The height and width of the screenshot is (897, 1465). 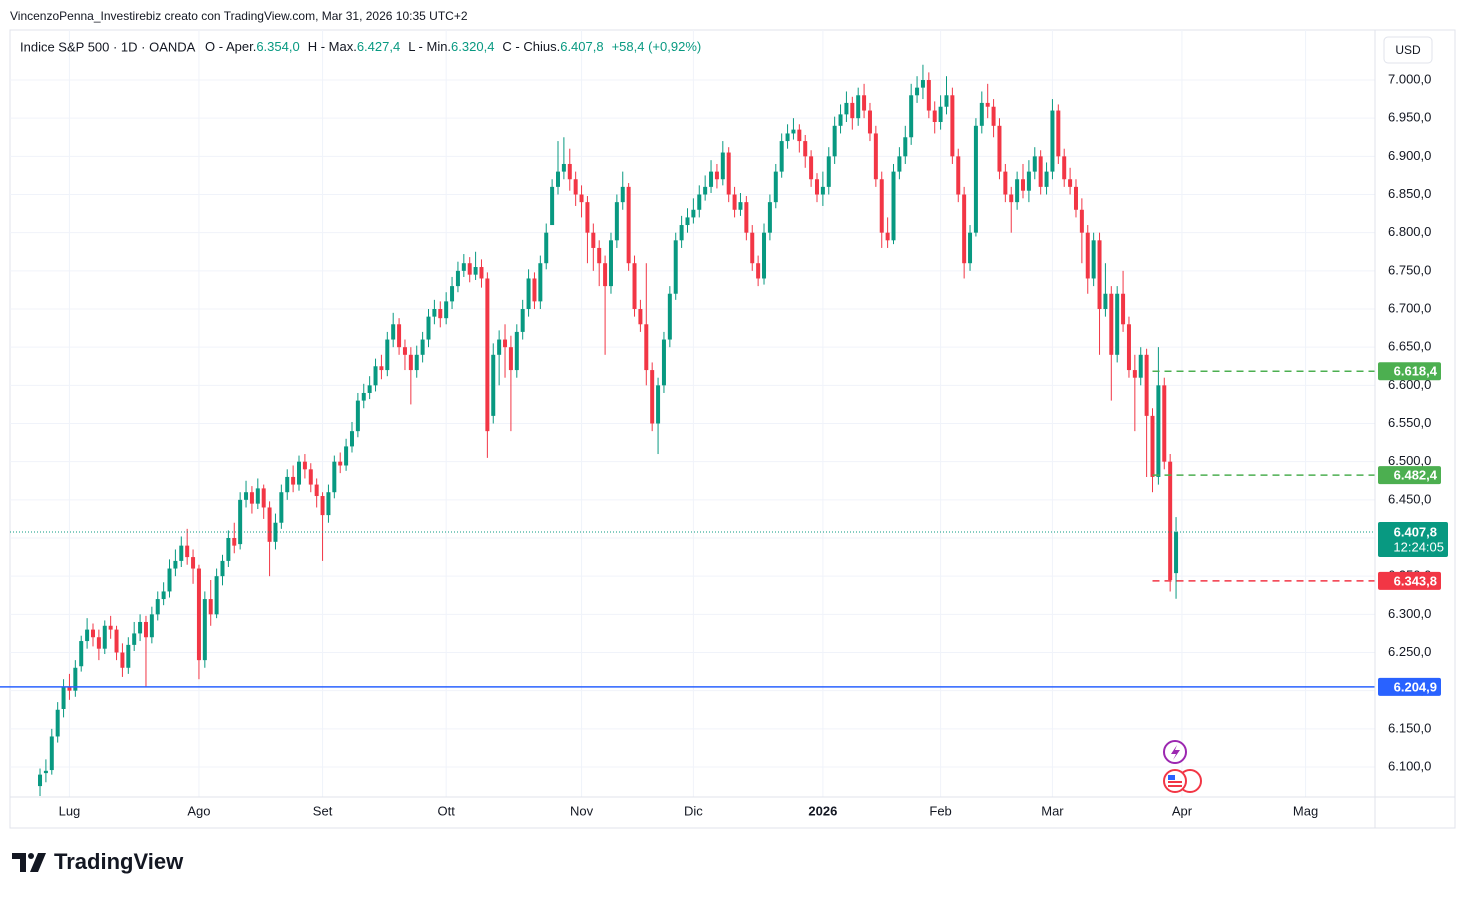 What do you see at coordinates (1409, 117) in the screenshot?
I see `y-tick-label: 6.950,0` at bounding box center [1409, 117].